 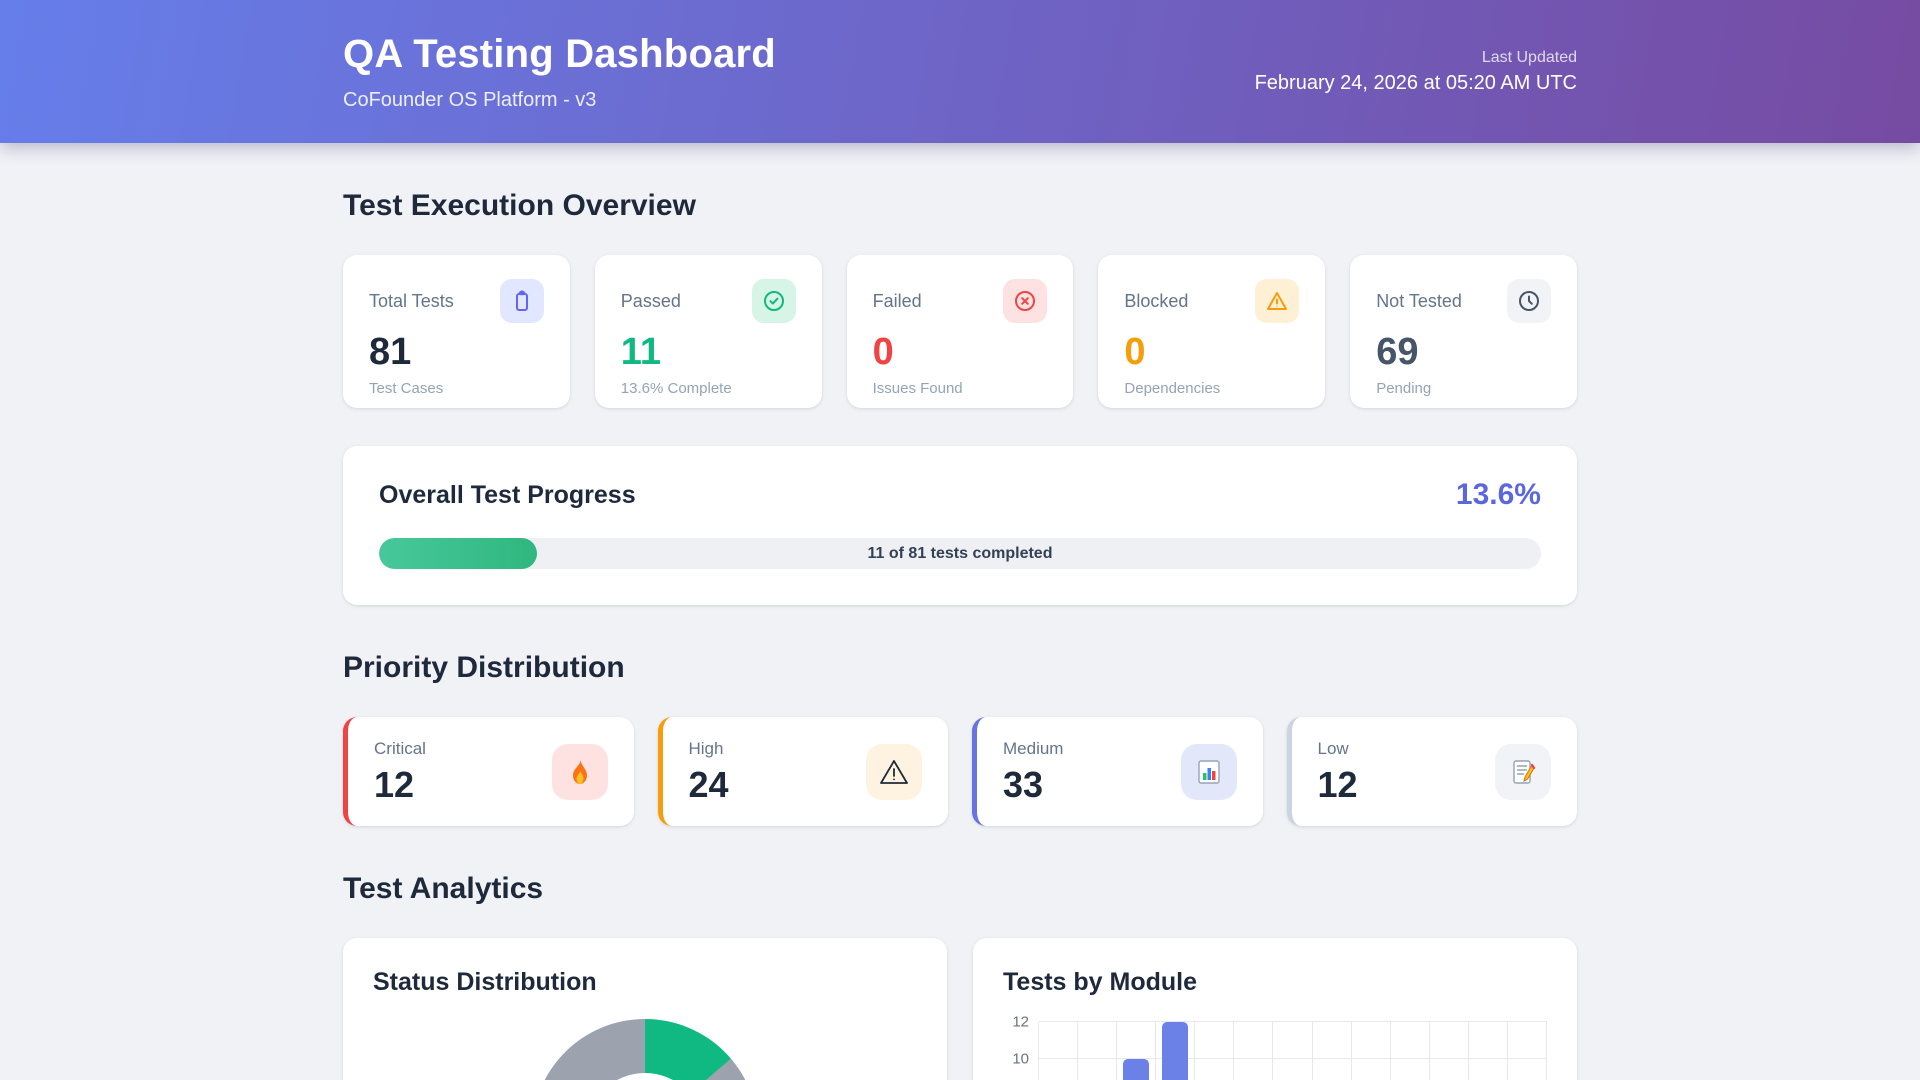 What do you see at coordinates (507, 494) in the screenshot?
I see `progress-title: Overall Test Progress` at bounding box center [507, 494].